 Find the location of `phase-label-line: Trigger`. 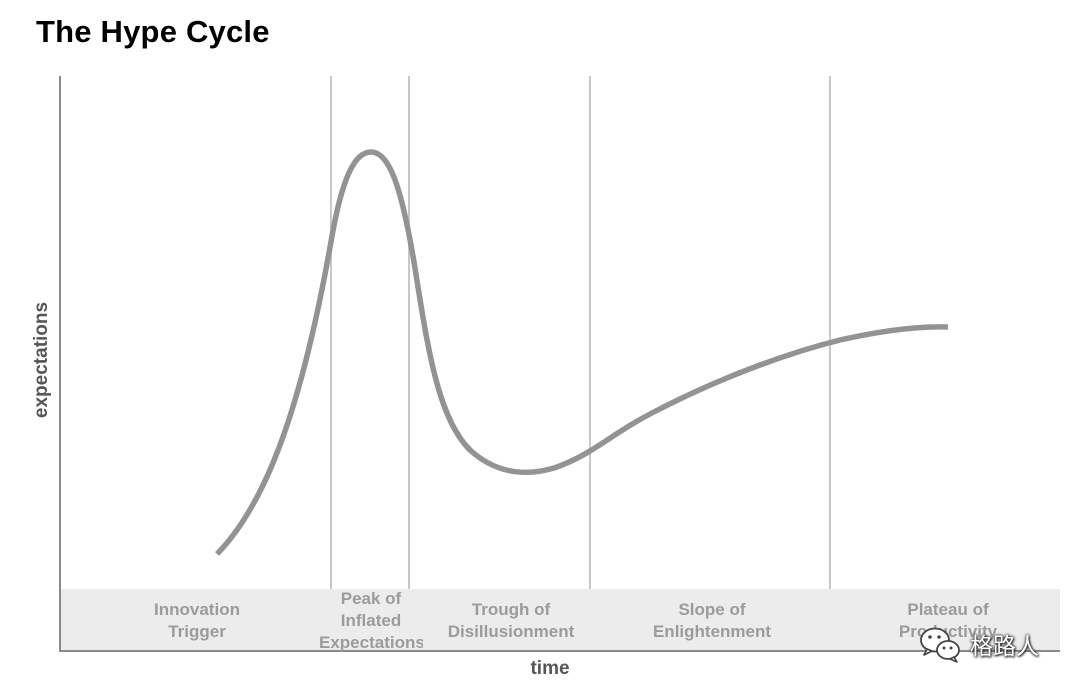

phase-label-line: Trigger is located at coordinates (197, 631).